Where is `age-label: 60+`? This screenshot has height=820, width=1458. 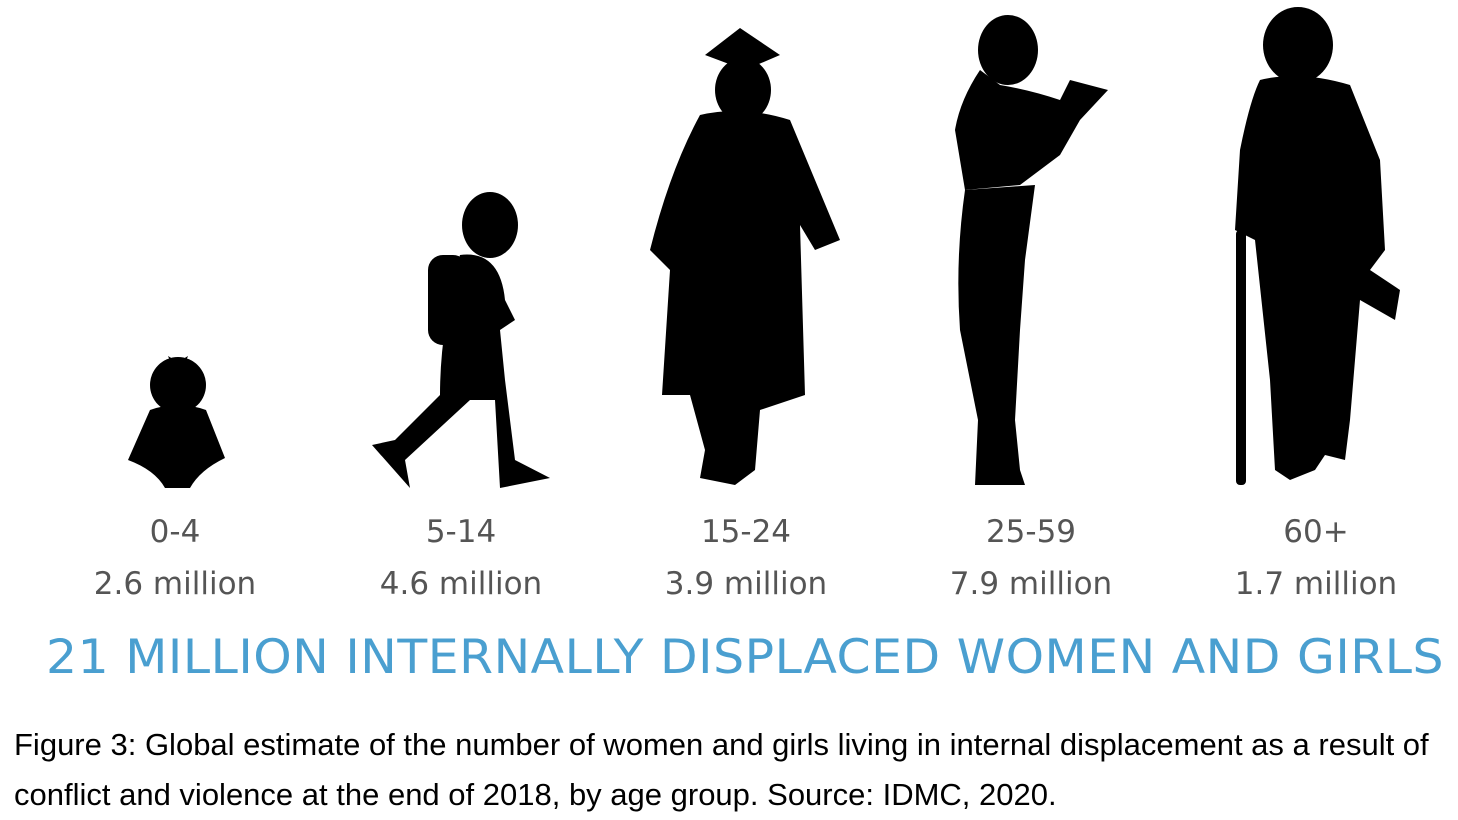
age-label: 60+ is located at coordinates (1315, 532).